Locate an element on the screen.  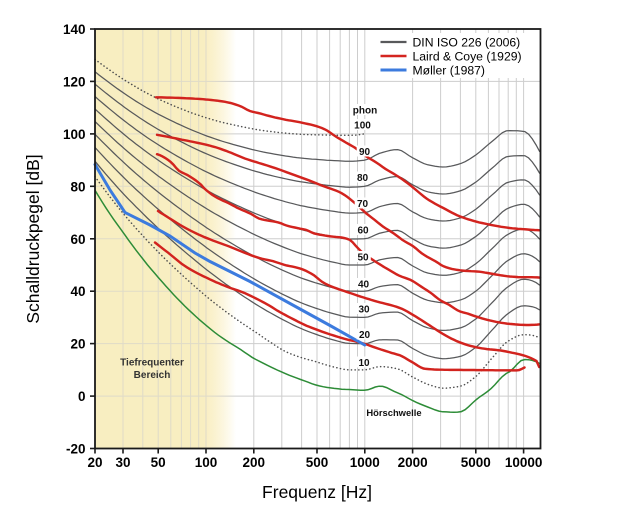
svg-text: 1000 is located at coordinates (365, 462).